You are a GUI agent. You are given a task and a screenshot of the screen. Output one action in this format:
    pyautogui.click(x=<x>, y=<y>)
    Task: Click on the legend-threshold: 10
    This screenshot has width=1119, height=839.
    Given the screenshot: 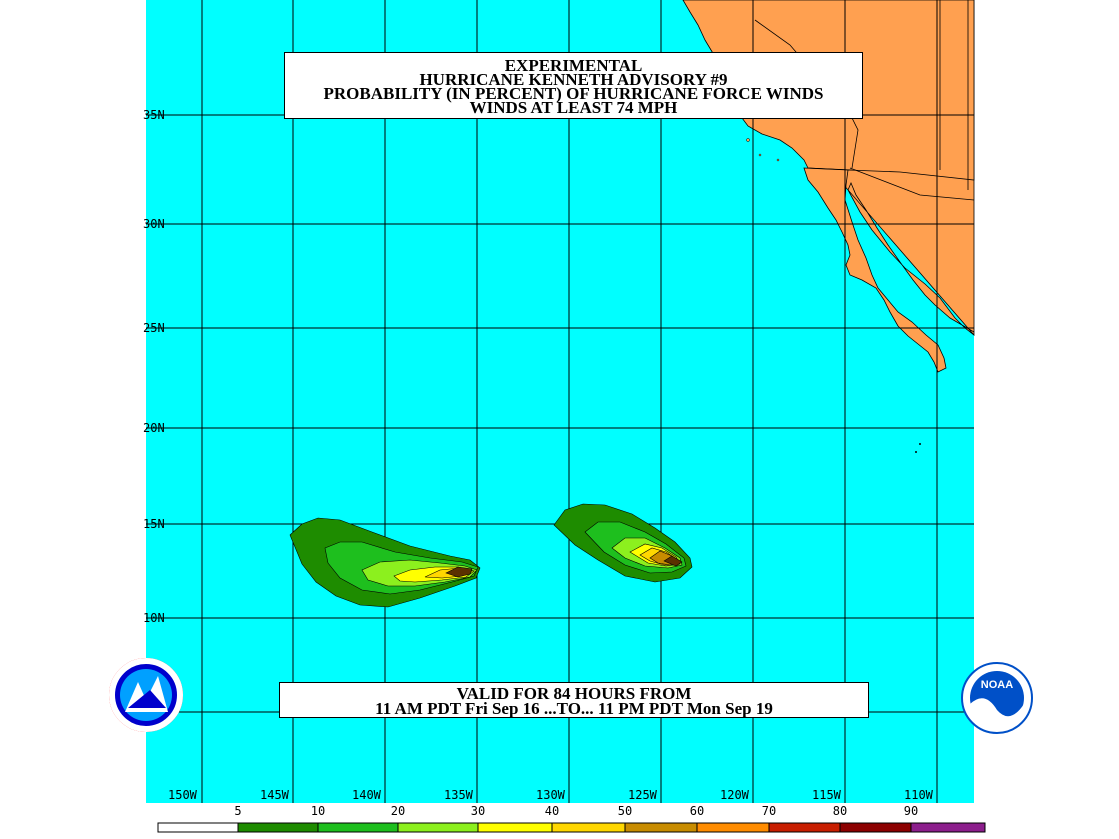 What is the action you would take?
    pyautogui.click(x=318, y=811)
    